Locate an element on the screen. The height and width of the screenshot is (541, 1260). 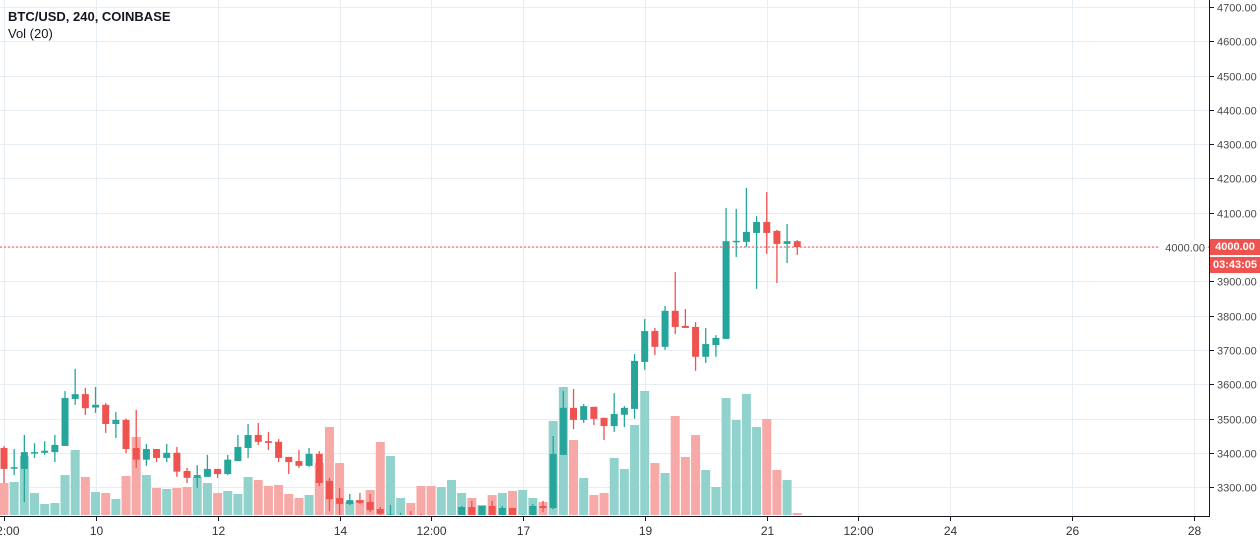
price-tick-label: 4400.00 is located at coordinates (1237, 112).